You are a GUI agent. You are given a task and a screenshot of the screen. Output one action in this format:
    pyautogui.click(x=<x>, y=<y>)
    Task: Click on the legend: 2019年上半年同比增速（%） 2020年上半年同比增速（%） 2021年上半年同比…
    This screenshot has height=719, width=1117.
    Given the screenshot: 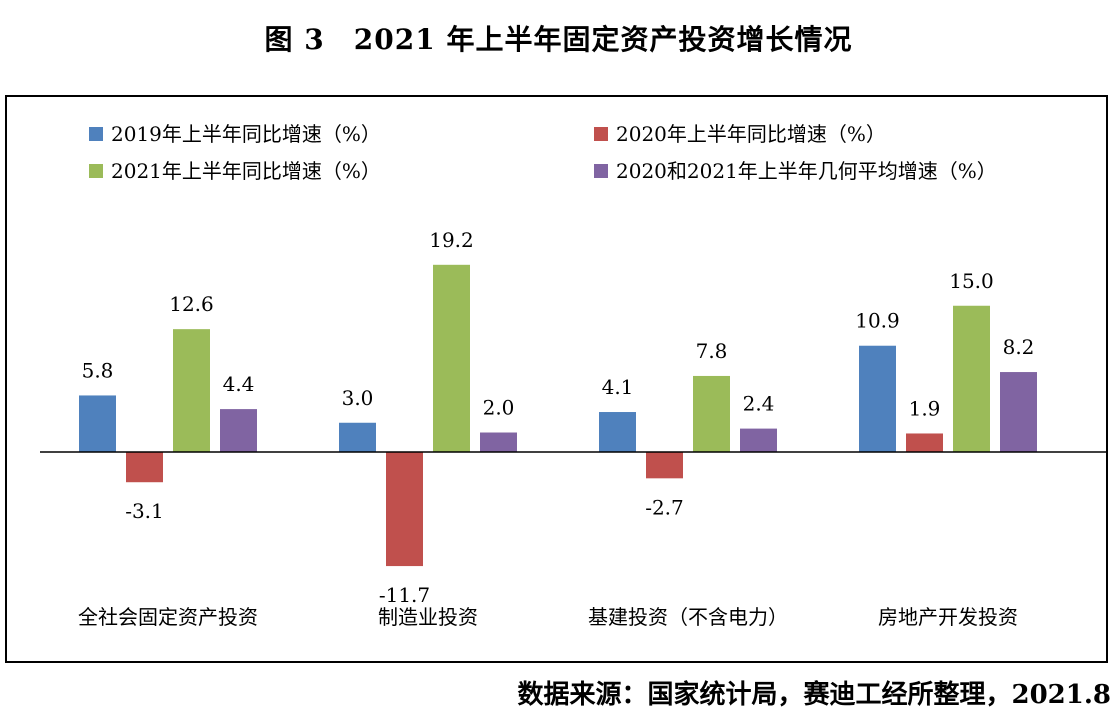 What is the action you would take?
    pyautogui.click(x=543, y=152)
    